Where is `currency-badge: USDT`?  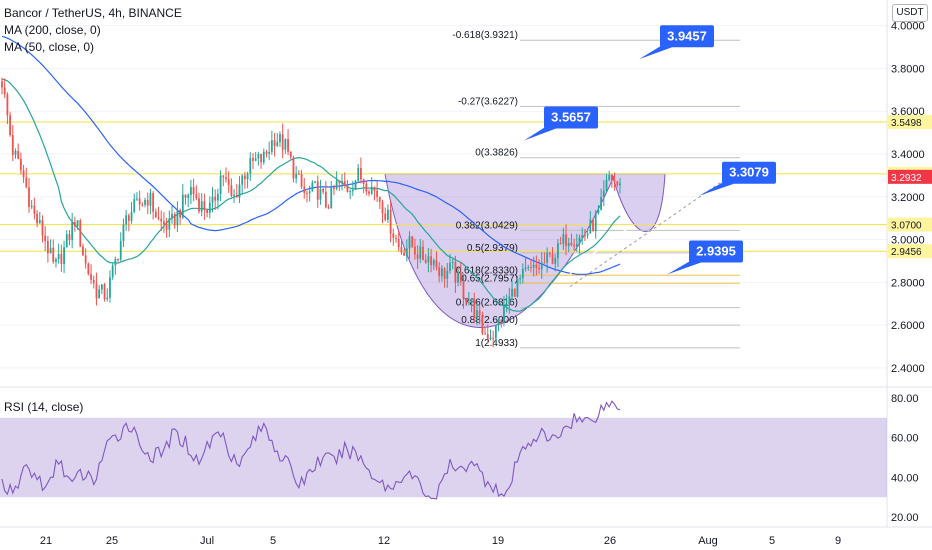
currency-badge: USDT is located at coordinates (910, 13).